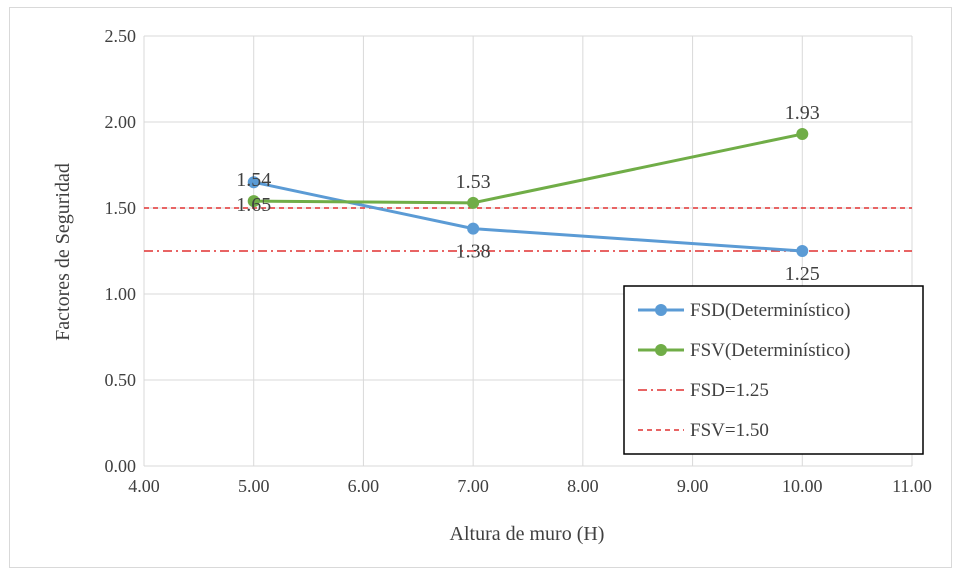 The width and height of the screenshot is (959, 574). I want to click on data-label: 1.93, so click(802, 113).